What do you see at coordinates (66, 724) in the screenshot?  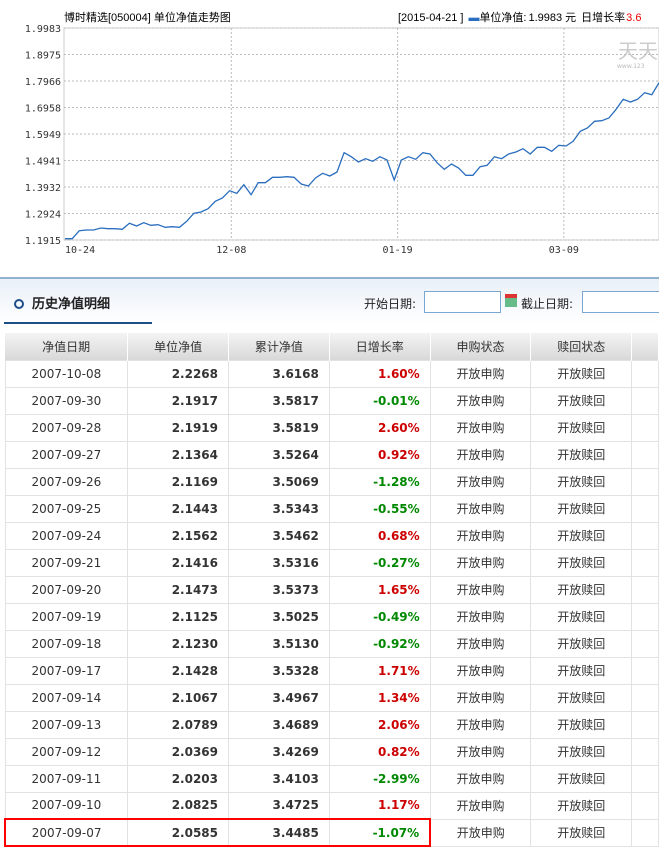 I see `date-cell: 2007-09-13` at bounding box center [66, 724].